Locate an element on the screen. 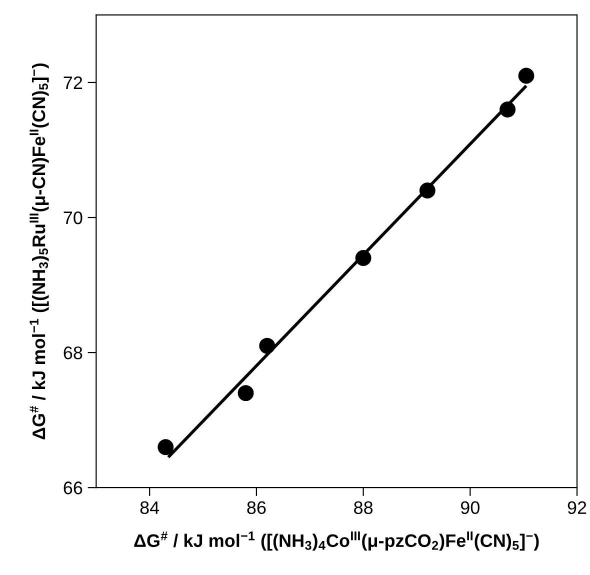 This screenshot has width=590, height=575. x-tick-label: 92 is located at coordinates (577, 507).